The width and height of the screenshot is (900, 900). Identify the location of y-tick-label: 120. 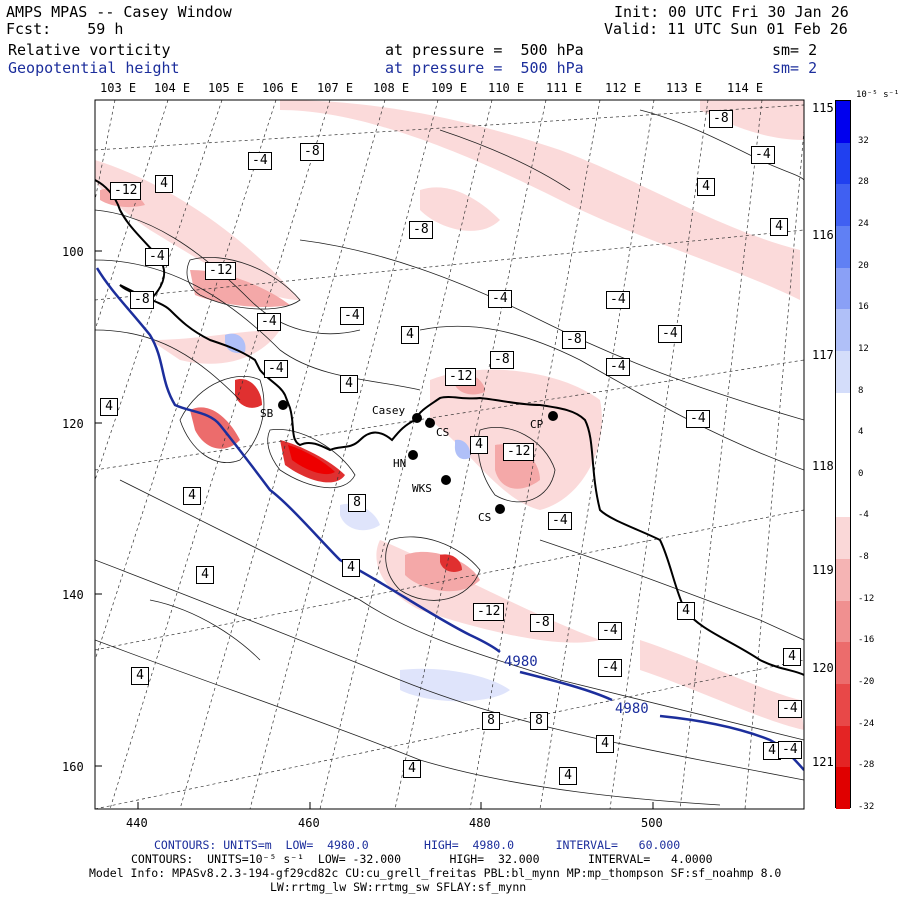
(73, 424).